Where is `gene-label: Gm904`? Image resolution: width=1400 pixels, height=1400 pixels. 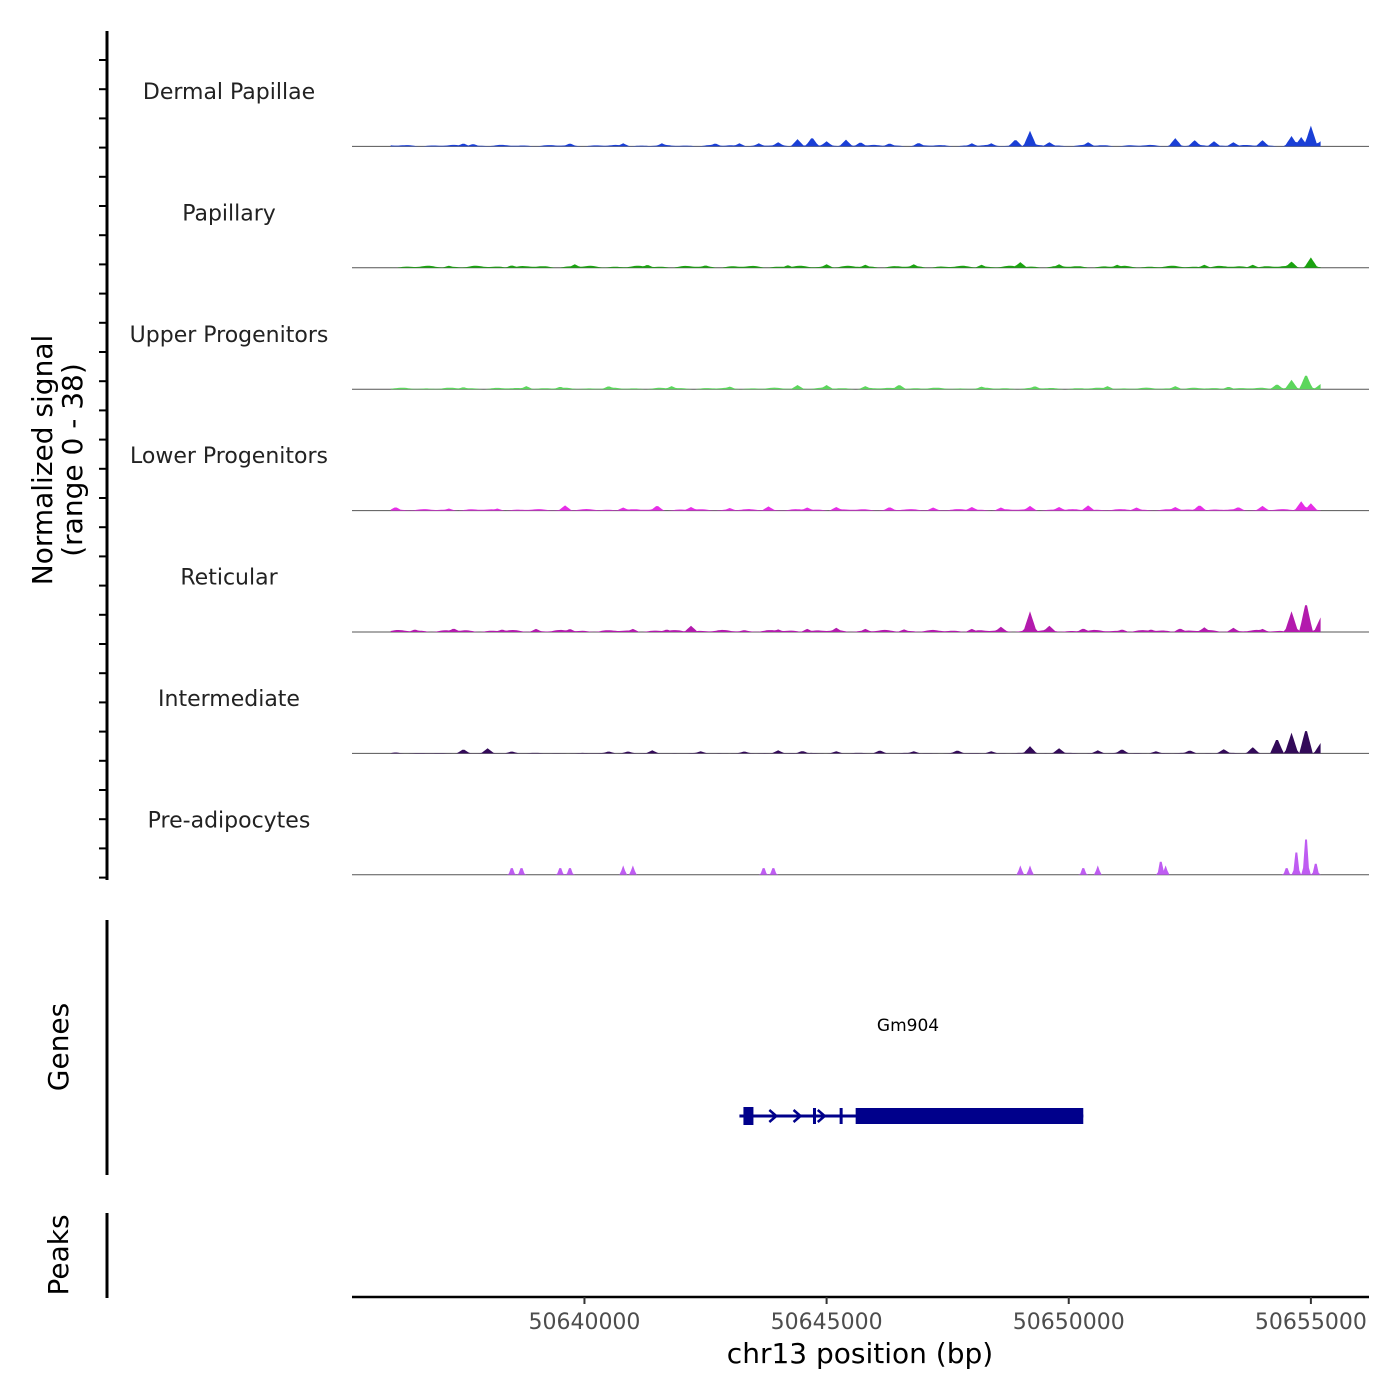
gene-label: Gm904 is located at coordinates (908, 1026).